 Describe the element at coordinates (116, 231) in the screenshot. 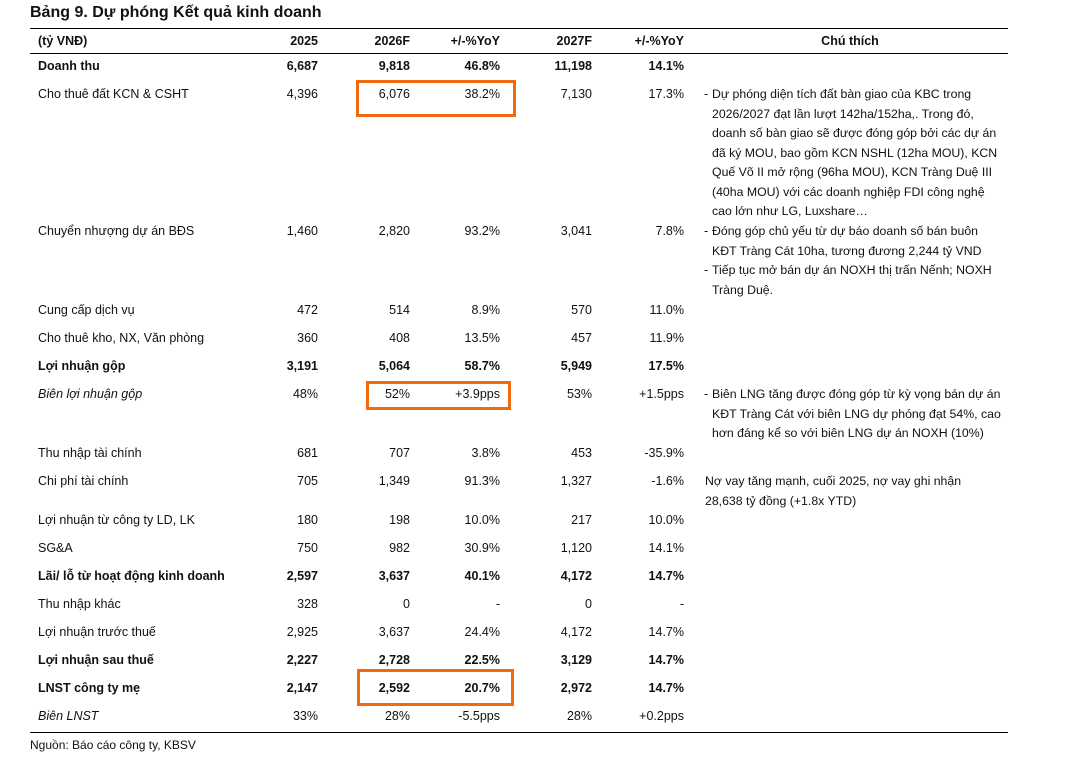

I see `row-label: Chuyển nhượng dự án BĐS` at that location.